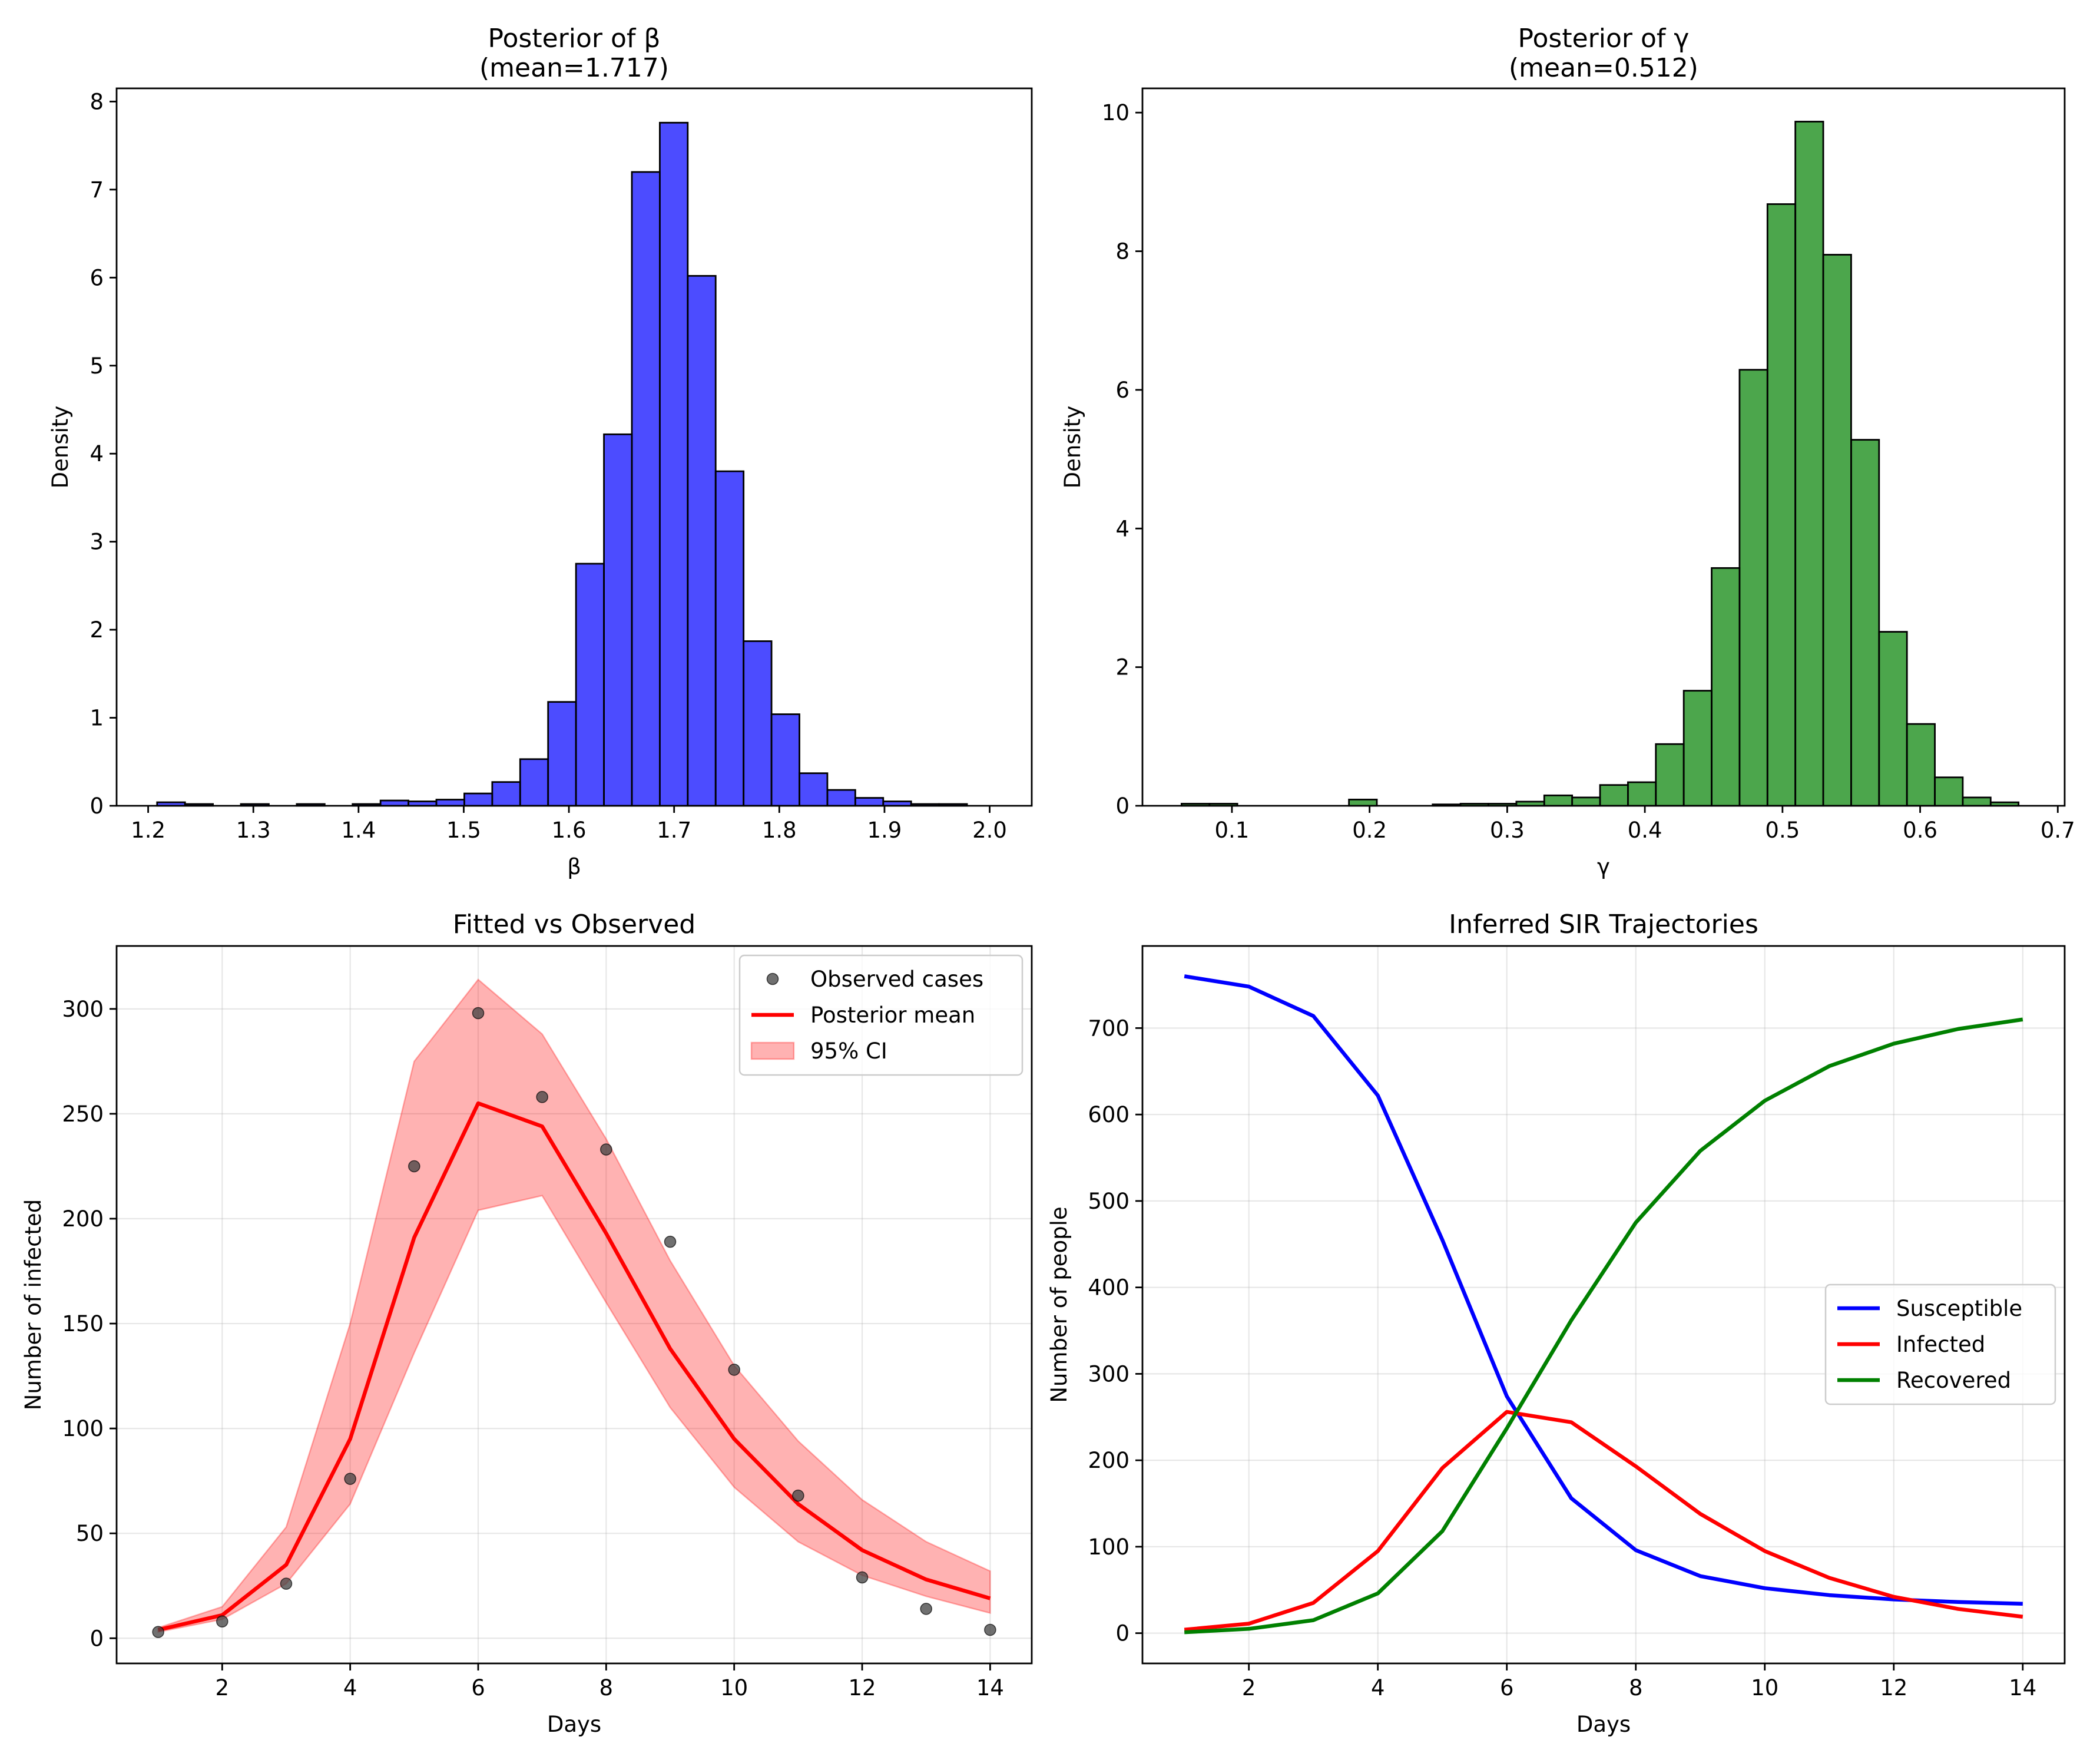 The width and height of the screenshot is (2100, 1750). Describe the element at coordinates (1604, 866) in the screenshot. I see `x-axis-label: γ` at that location.